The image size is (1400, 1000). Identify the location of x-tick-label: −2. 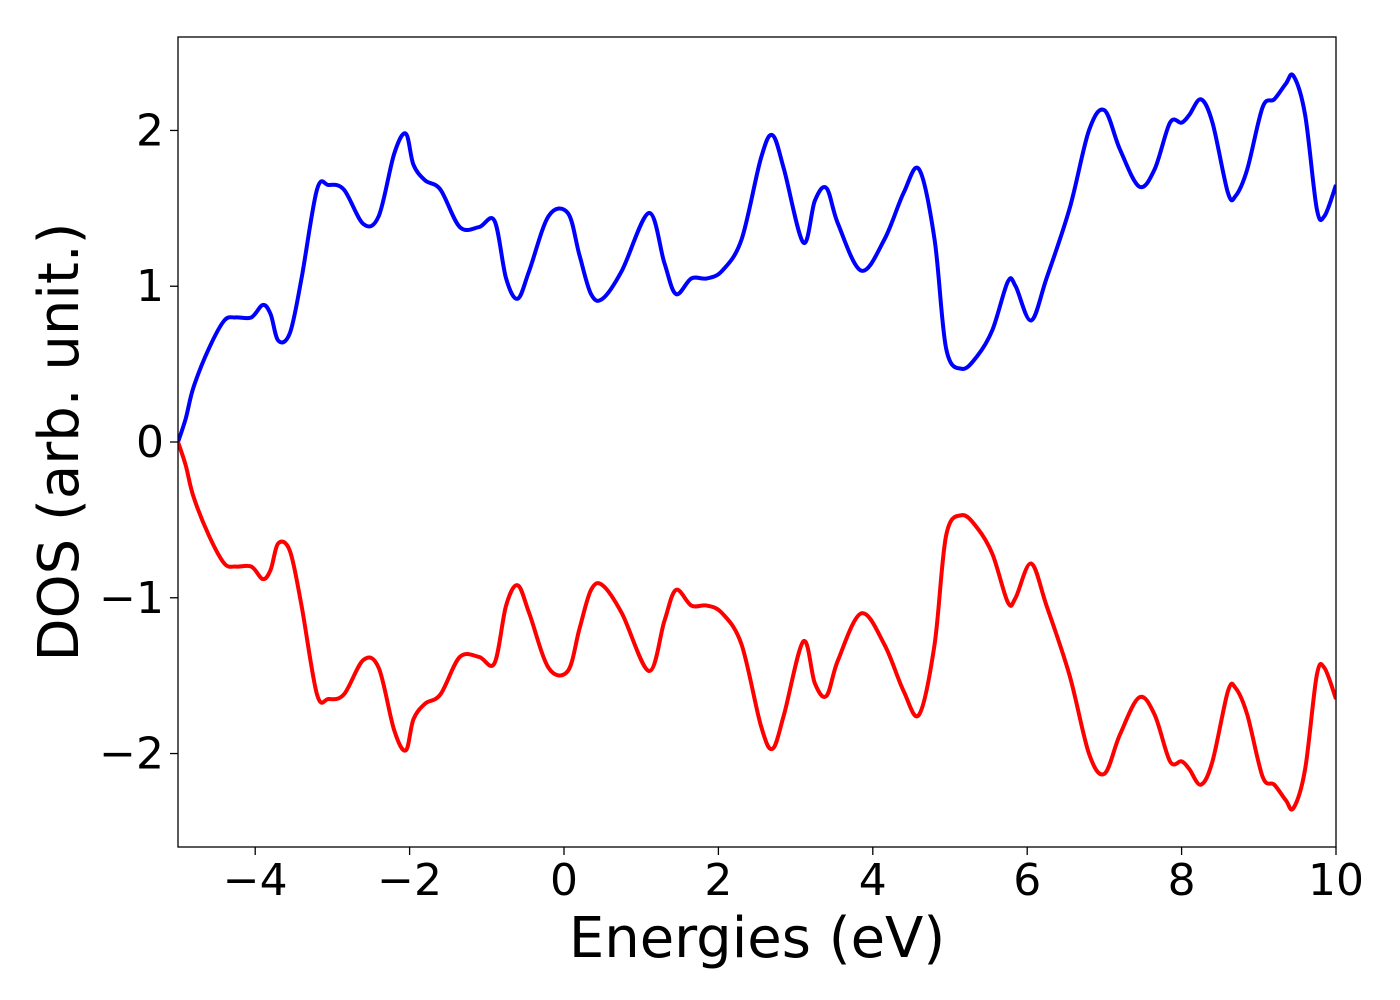
(409, 880).